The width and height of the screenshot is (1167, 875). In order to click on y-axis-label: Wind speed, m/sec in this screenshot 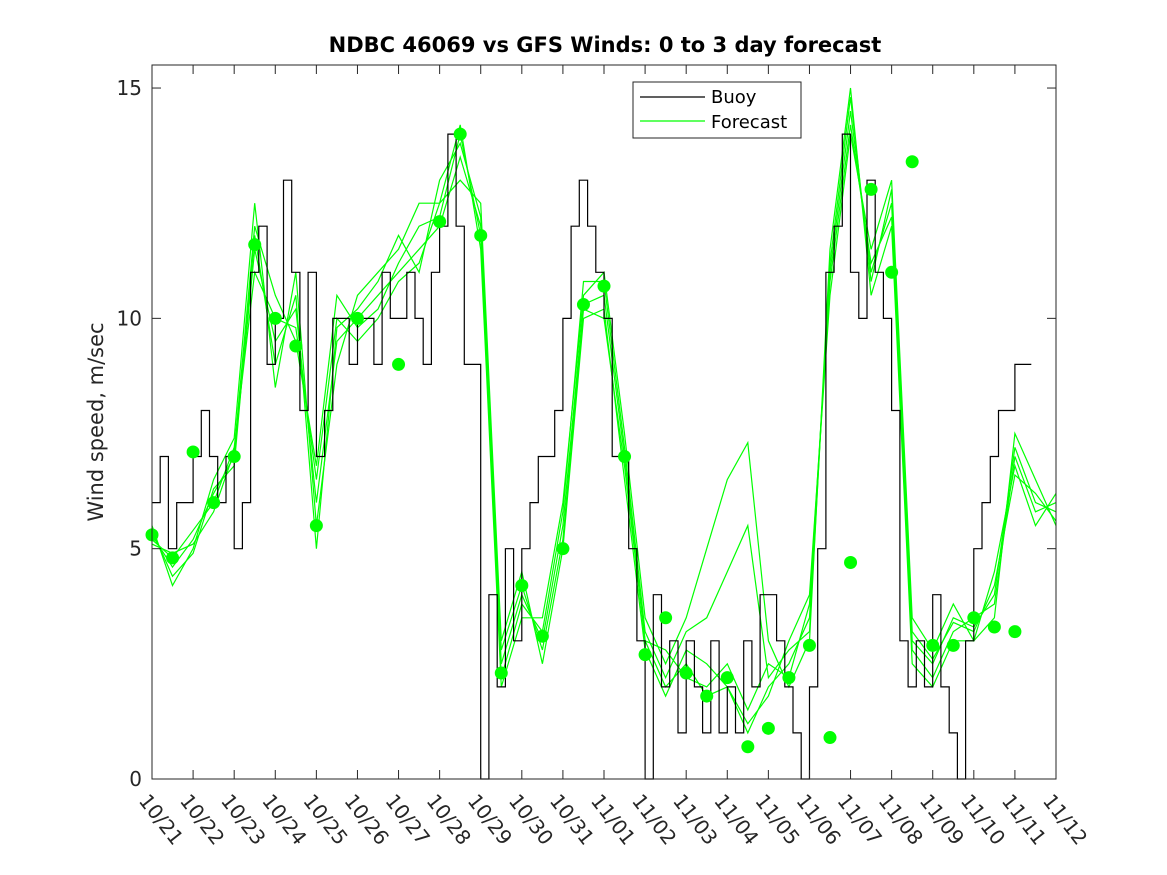, I will do `click(96, 421)`.